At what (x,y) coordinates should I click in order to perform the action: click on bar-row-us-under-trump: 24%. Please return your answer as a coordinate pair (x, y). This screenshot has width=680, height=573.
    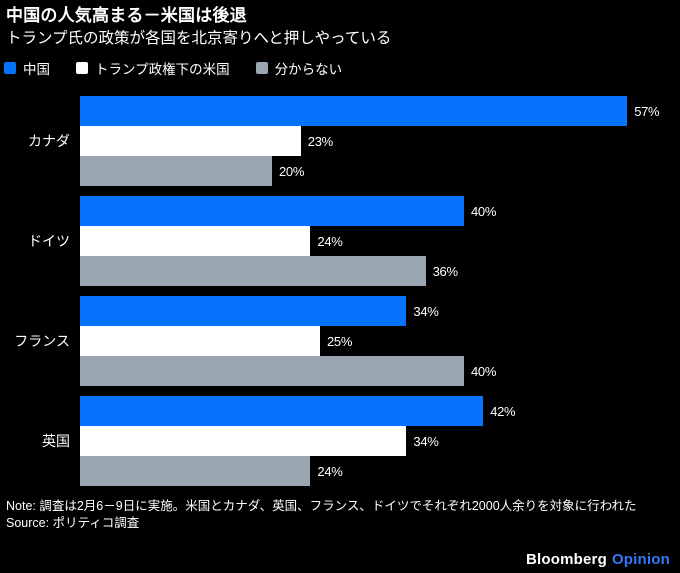
    Looking at the image, I should click on (380, 241).